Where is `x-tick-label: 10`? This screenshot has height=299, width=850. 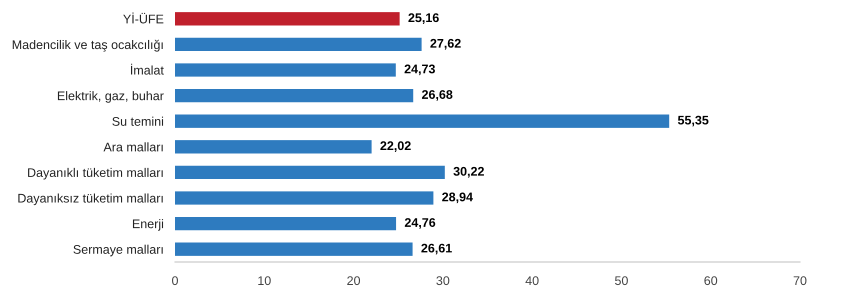
x-tick-label: 10 is located at coordinates (264, 281).